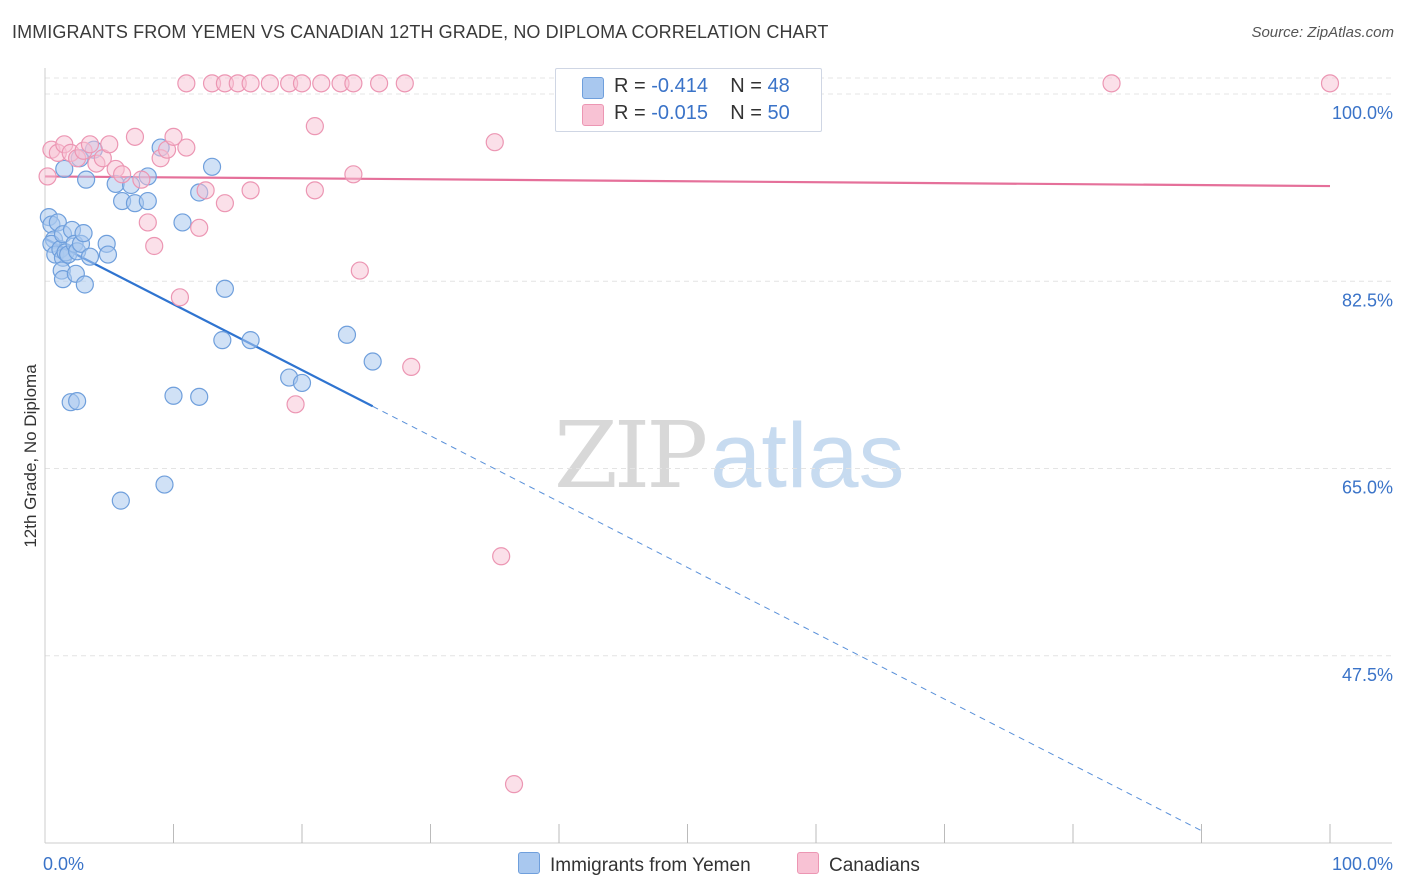 Image resolution: width=1406 pixels, height=892 pixels. I want to click on y-tick-label: 65.0%, so click(1367, 488).